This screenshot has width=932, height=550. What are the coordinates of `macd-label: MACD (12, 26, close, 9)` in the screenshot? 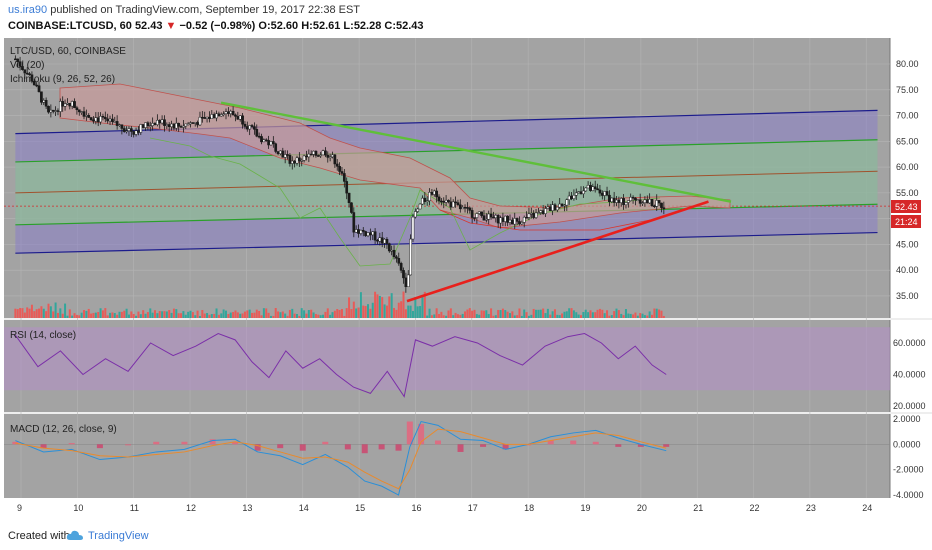 It's located at (63, 429).